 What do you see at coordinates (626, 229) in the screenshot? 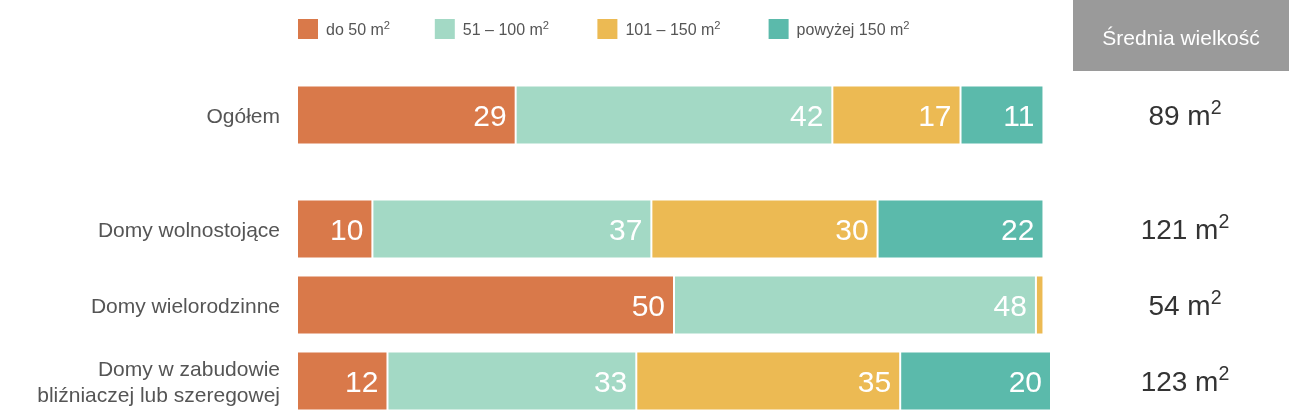
I see `data-label: 37` at bounding box center [626, 229].